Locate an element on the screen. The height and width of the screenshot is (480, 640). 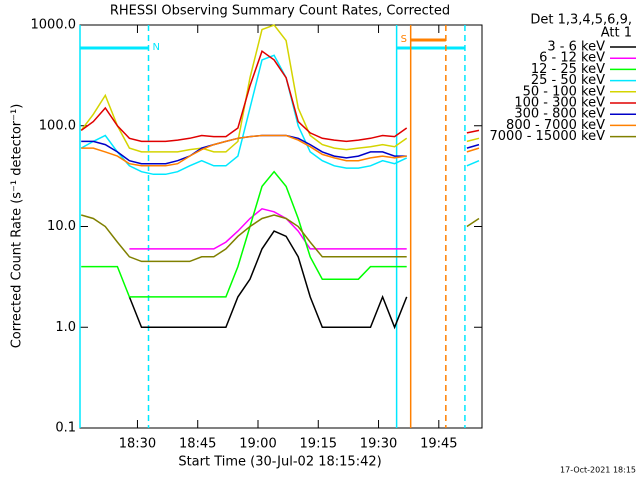
legend-label: 7000 - 15000 keV is located at coordinates (548, 136).